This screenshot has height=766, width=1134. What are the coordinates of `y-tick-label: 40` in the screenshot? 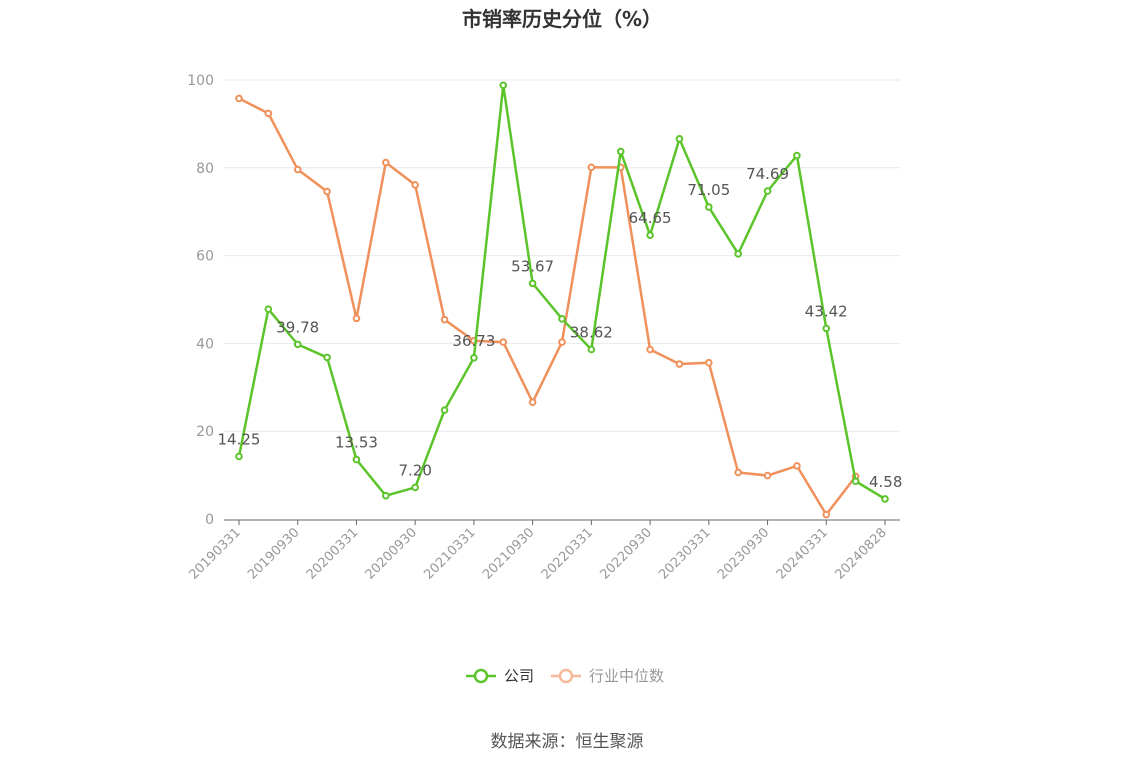 It's located at (205, 344).